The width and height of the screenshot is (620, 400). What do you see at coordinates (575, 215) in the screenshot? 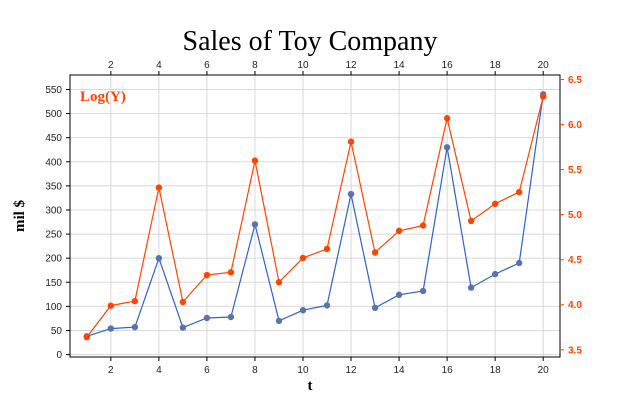
I see `y2-tick-label: 5.0` at bounding box center [575, 215].